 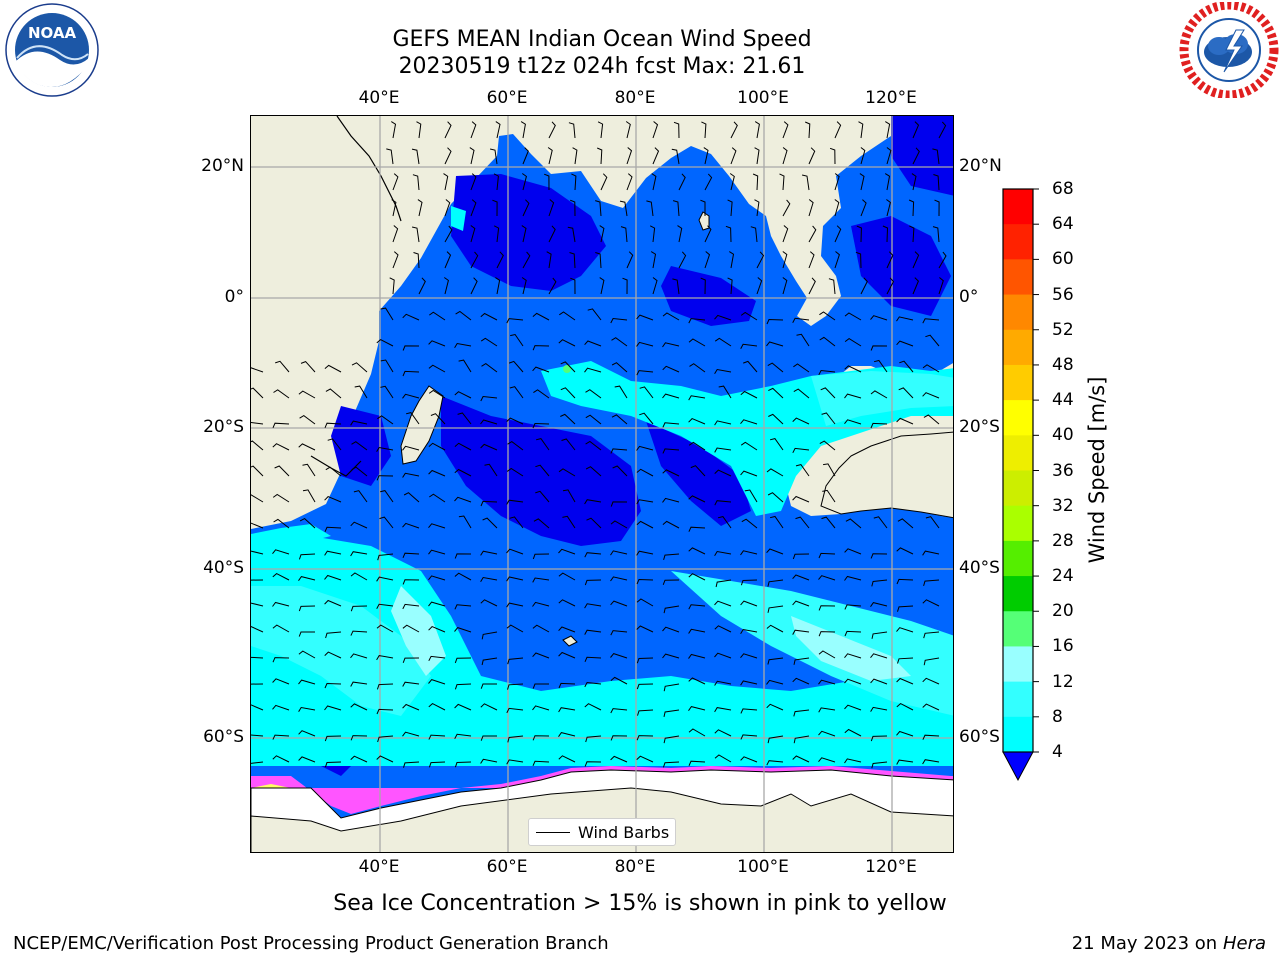 I want to click on top-lon-tick: 120°E, so click(x=891, y=98).